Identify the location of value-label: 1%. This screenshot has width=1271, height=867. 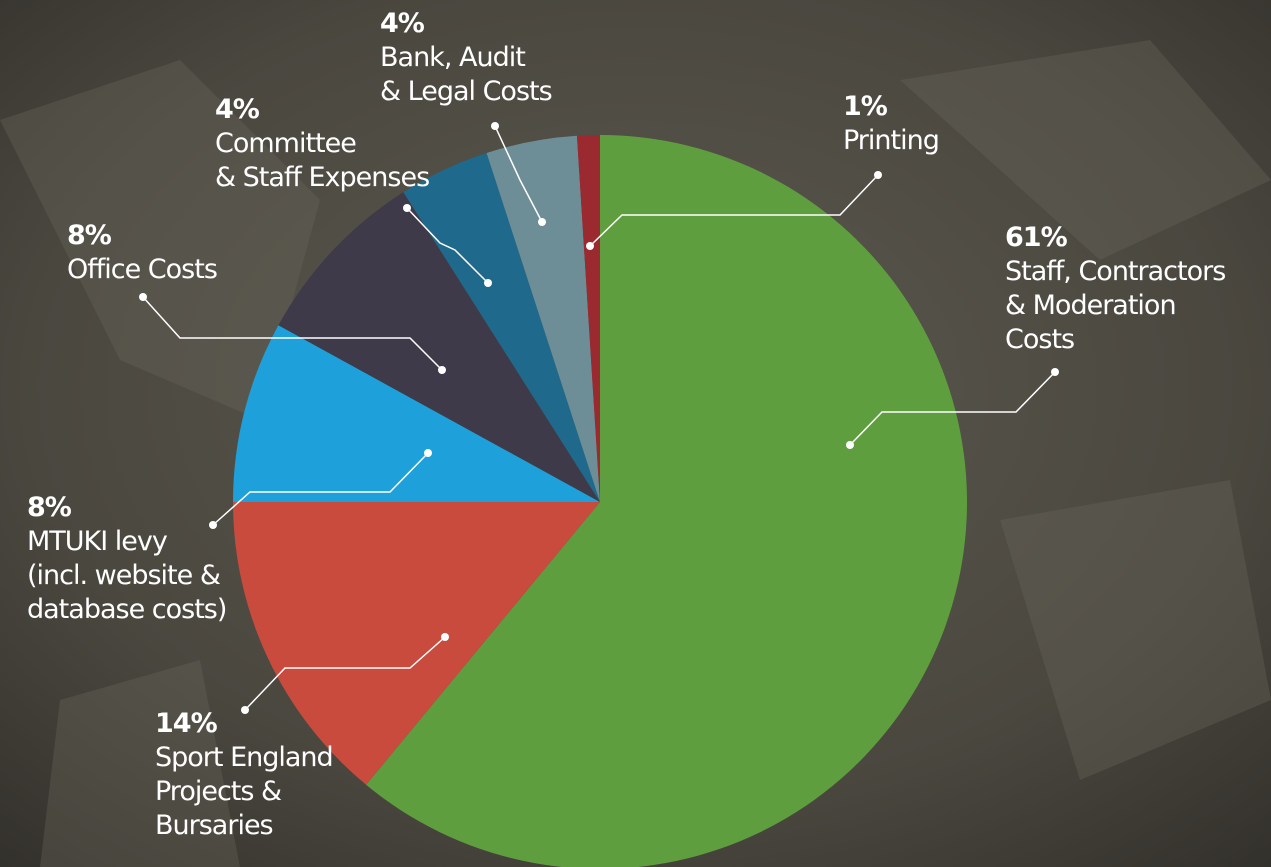
(865, 106).